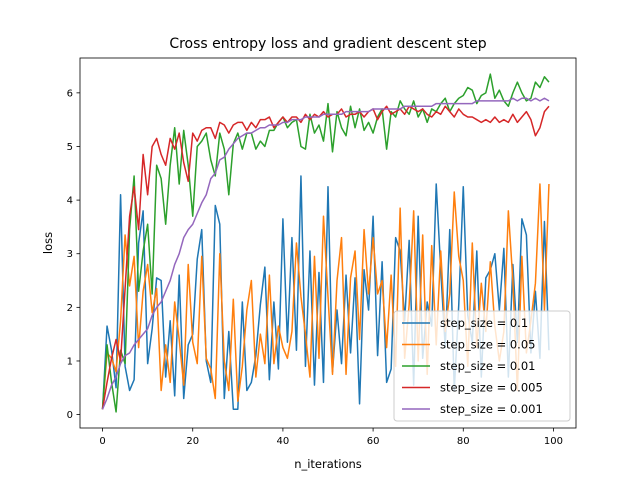 This screenshot has width=640, height=480. What do you see at coordinates (48, 243) in the screenshot?
I see `y-axis-label: loss` at bounding box center [48, 243].